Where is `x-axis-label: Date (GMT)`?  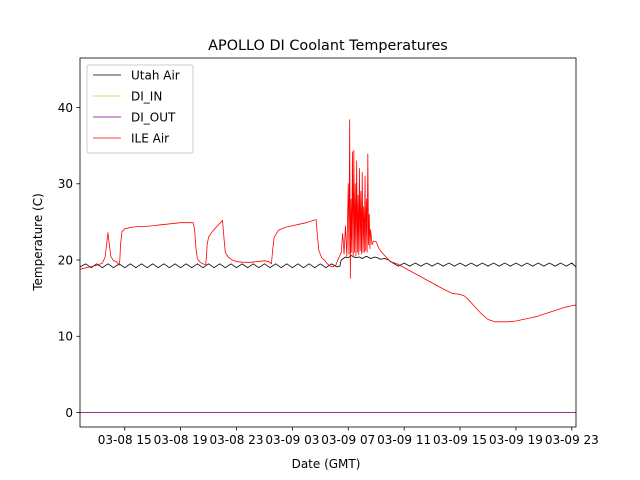
x-axis-label: Date (GMT) is located at coordinates (326, 464).